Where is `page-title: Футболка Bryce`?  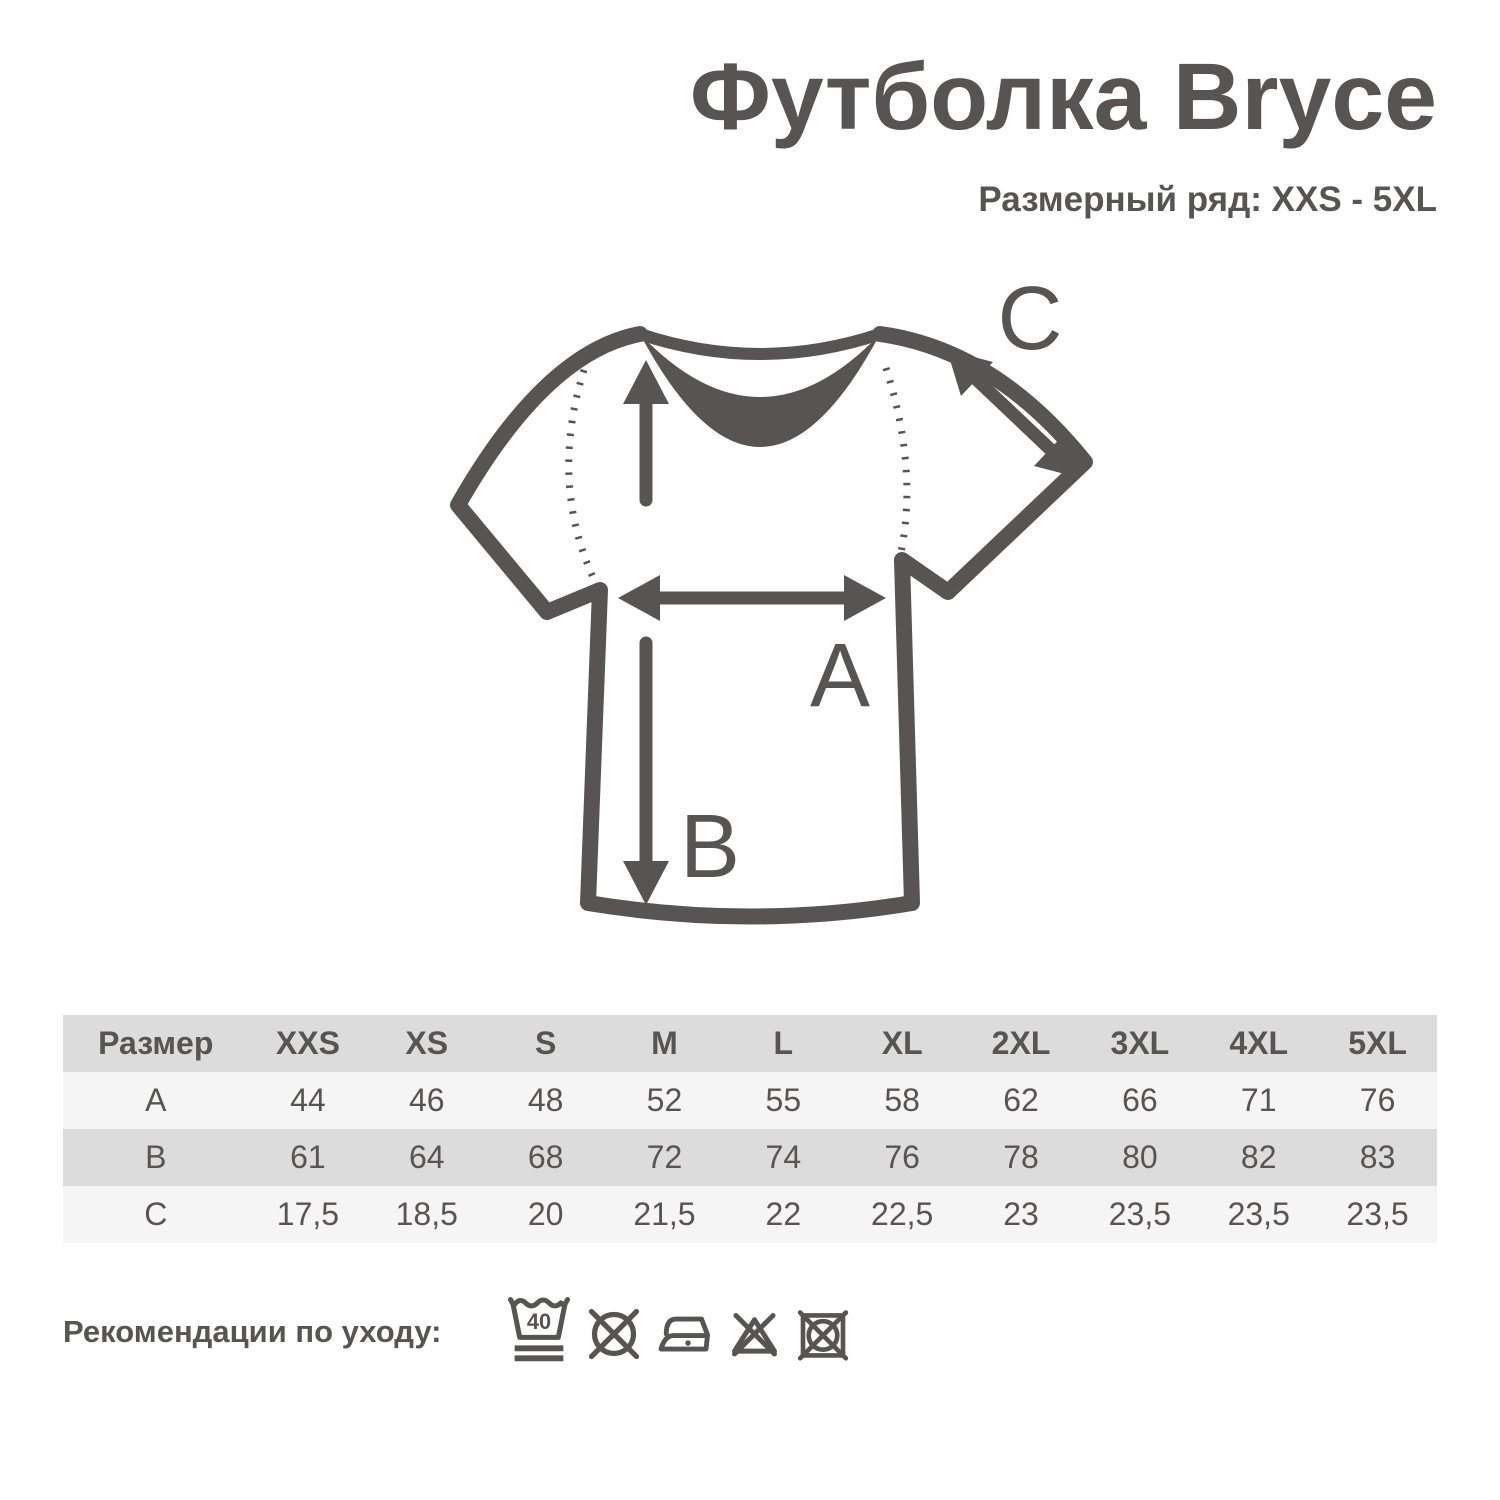 page-title: Футболка Bryce is located at coordinates (1063, 97).